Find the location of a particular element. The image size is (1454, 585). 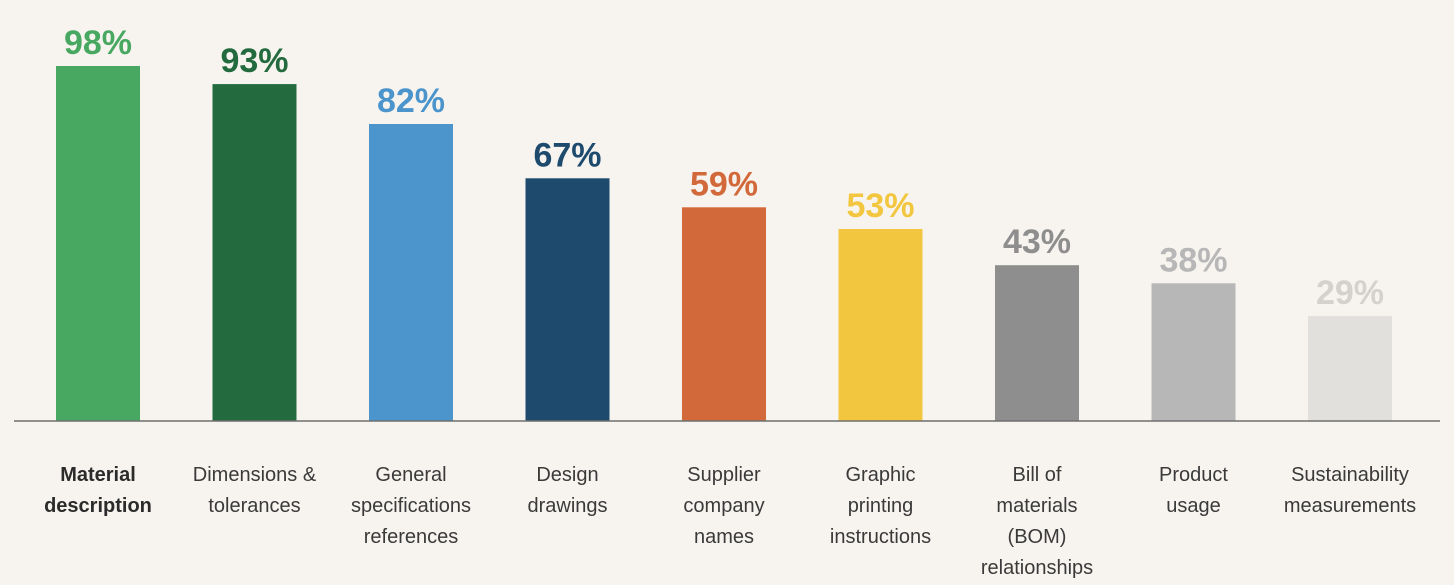

category-label-line: Sustainability is located at coordinates (1350, 475).